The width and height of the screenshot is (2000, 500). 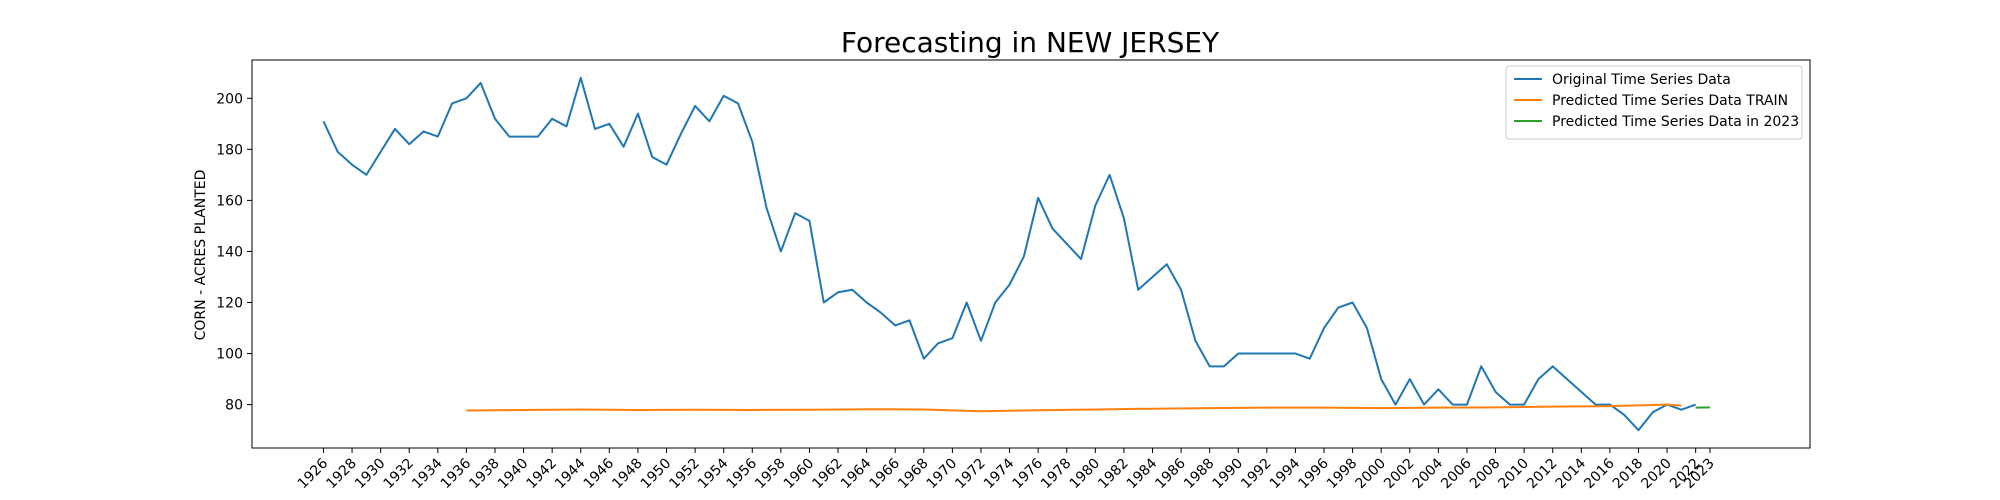 What do you see at coordinates (1027, 473) in the screenshot?
I see `x-tick-label: 1976` at bounding box center [1027, 473].